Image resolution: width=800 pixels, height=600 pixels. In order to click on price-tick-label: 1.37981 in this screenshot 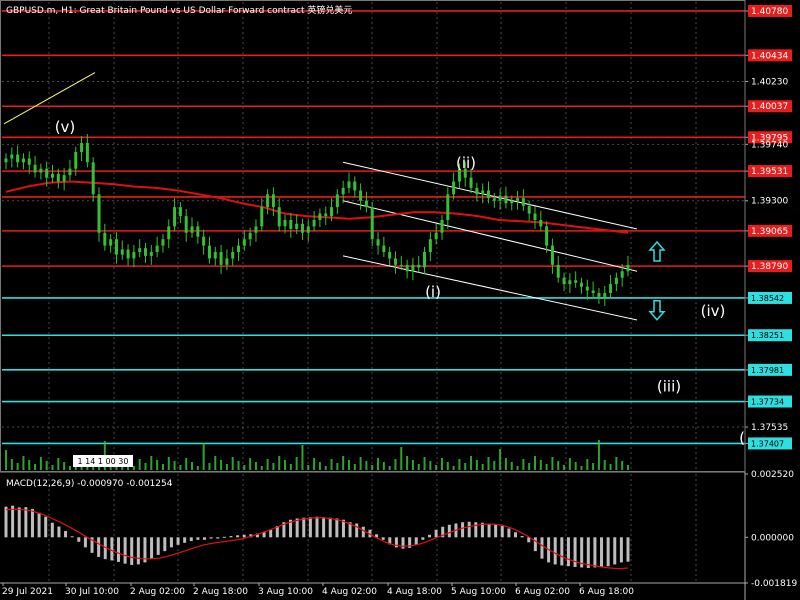, I will do `click(767, 370)`.